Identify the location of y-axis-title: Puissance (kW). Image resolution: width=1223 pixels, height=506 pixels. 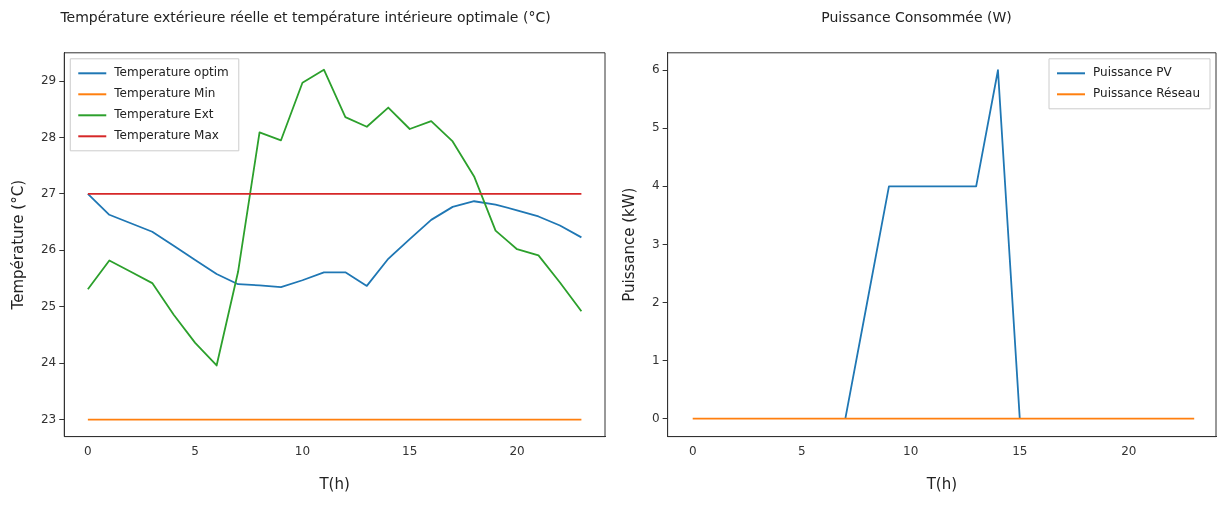
(628, 244).